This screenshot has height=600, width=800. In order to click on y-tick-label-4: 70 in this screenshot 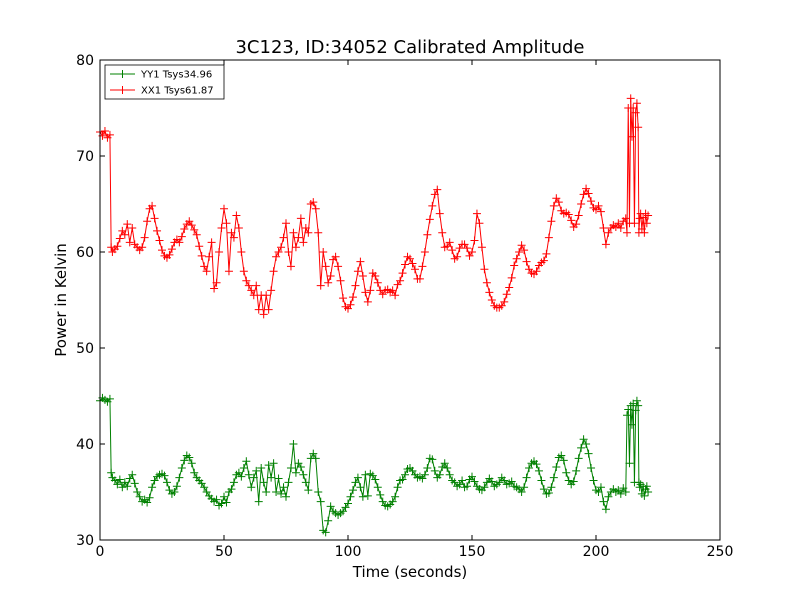, I will do `click(85, 157)`.